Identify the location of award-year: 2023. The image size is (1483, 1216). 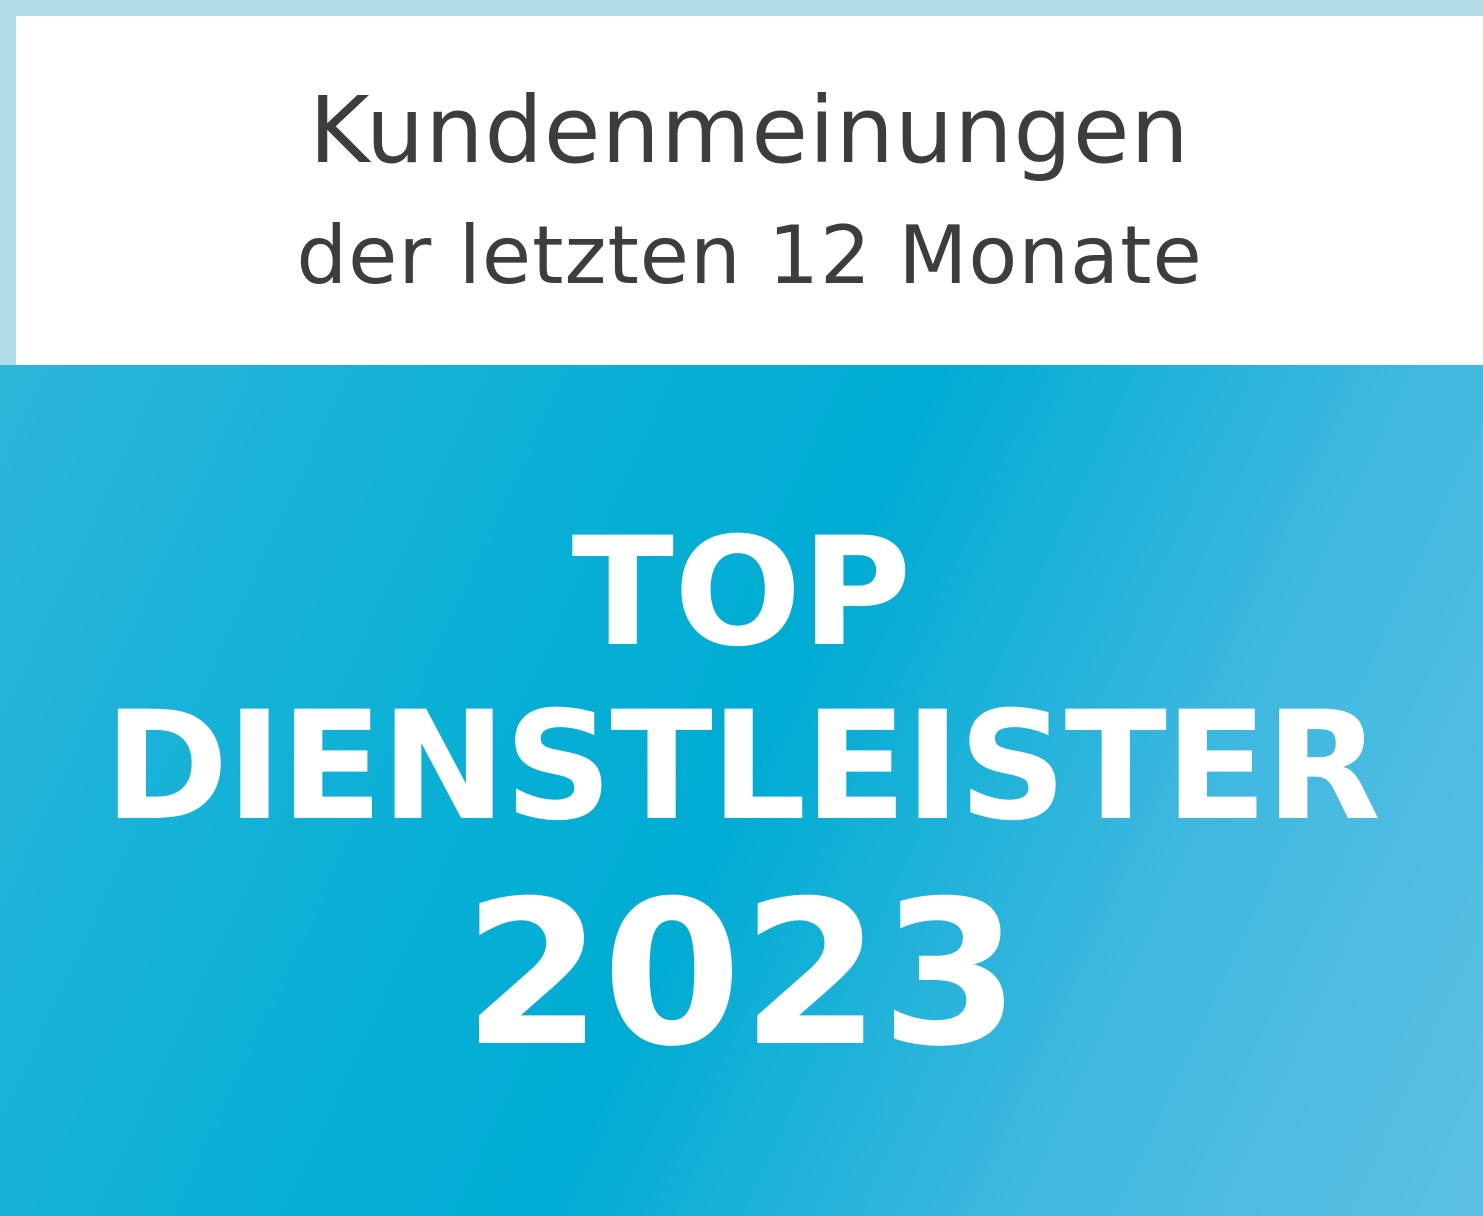
(741, 974).